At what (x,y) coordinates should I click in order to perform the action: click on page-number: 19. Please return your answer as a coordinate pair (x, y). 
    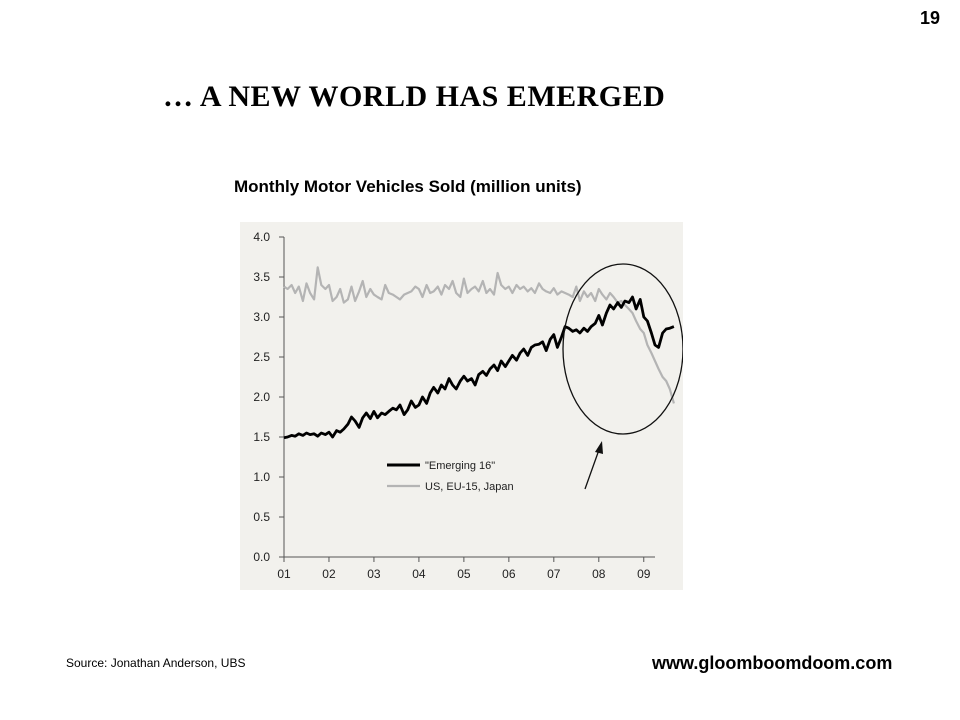
    Looking at the image, I should click on (930, 18).